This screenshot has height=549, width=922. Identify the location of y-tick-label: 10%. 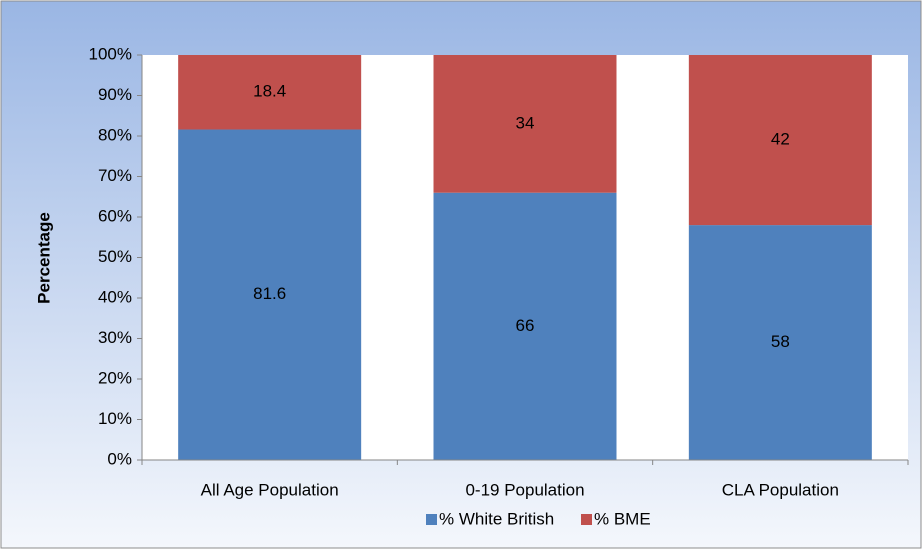
(115, 418).